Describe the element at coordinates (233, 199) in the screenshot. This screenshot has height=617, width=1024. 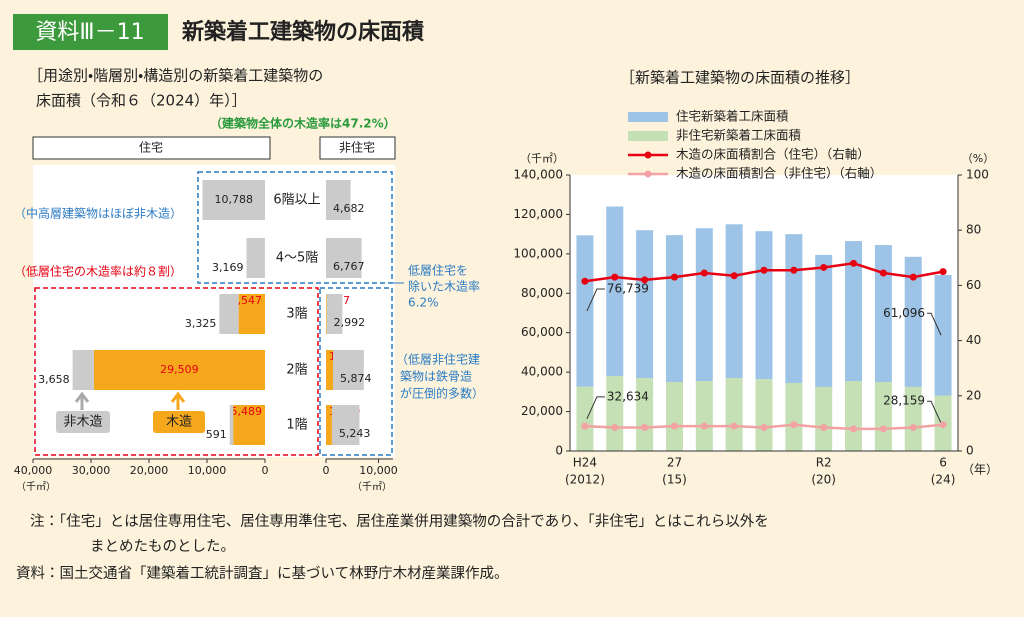
I see `value-label: 10,788` at that location.